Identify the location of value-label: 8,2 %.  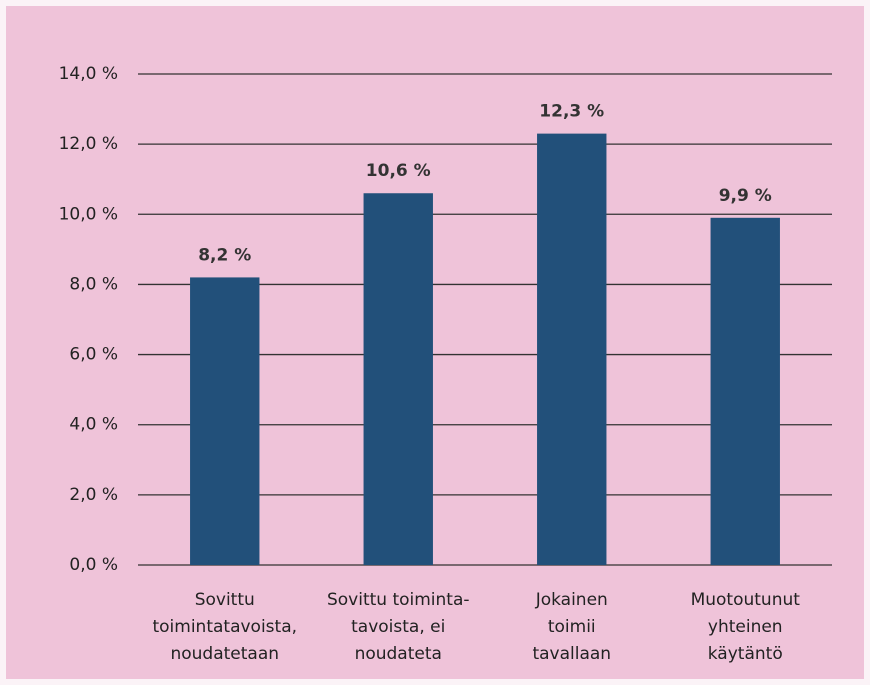
(224, 255).